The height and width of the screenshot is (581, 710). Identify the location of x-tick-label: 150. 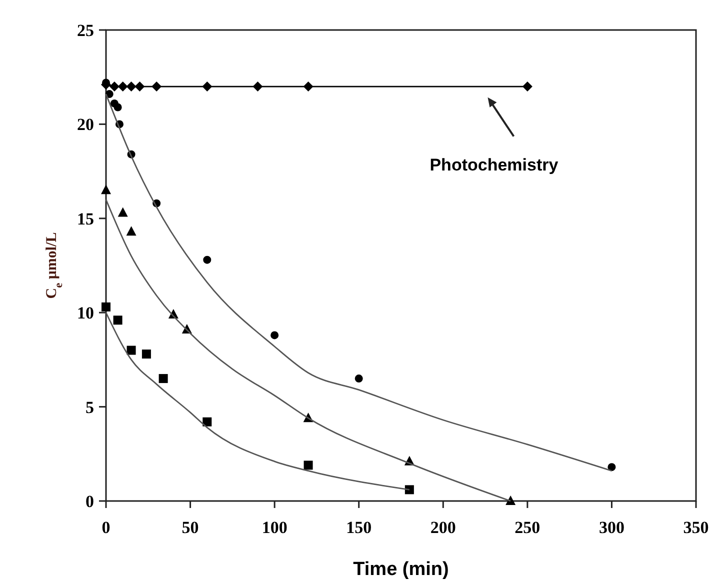
(359, 527).